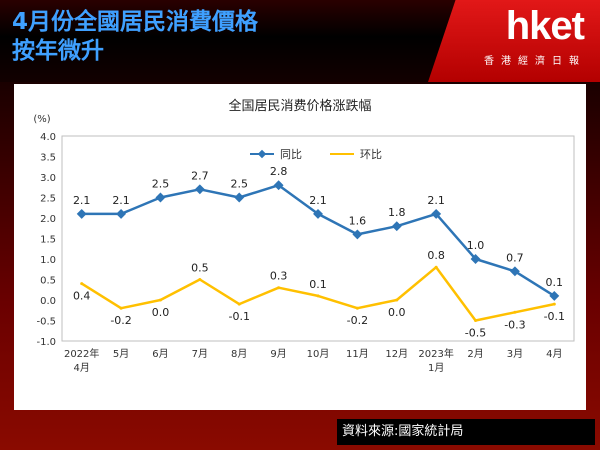 The image size is (600, 450). I want to click on source-note: 資料來源:國家統計局, so click(466, 432).